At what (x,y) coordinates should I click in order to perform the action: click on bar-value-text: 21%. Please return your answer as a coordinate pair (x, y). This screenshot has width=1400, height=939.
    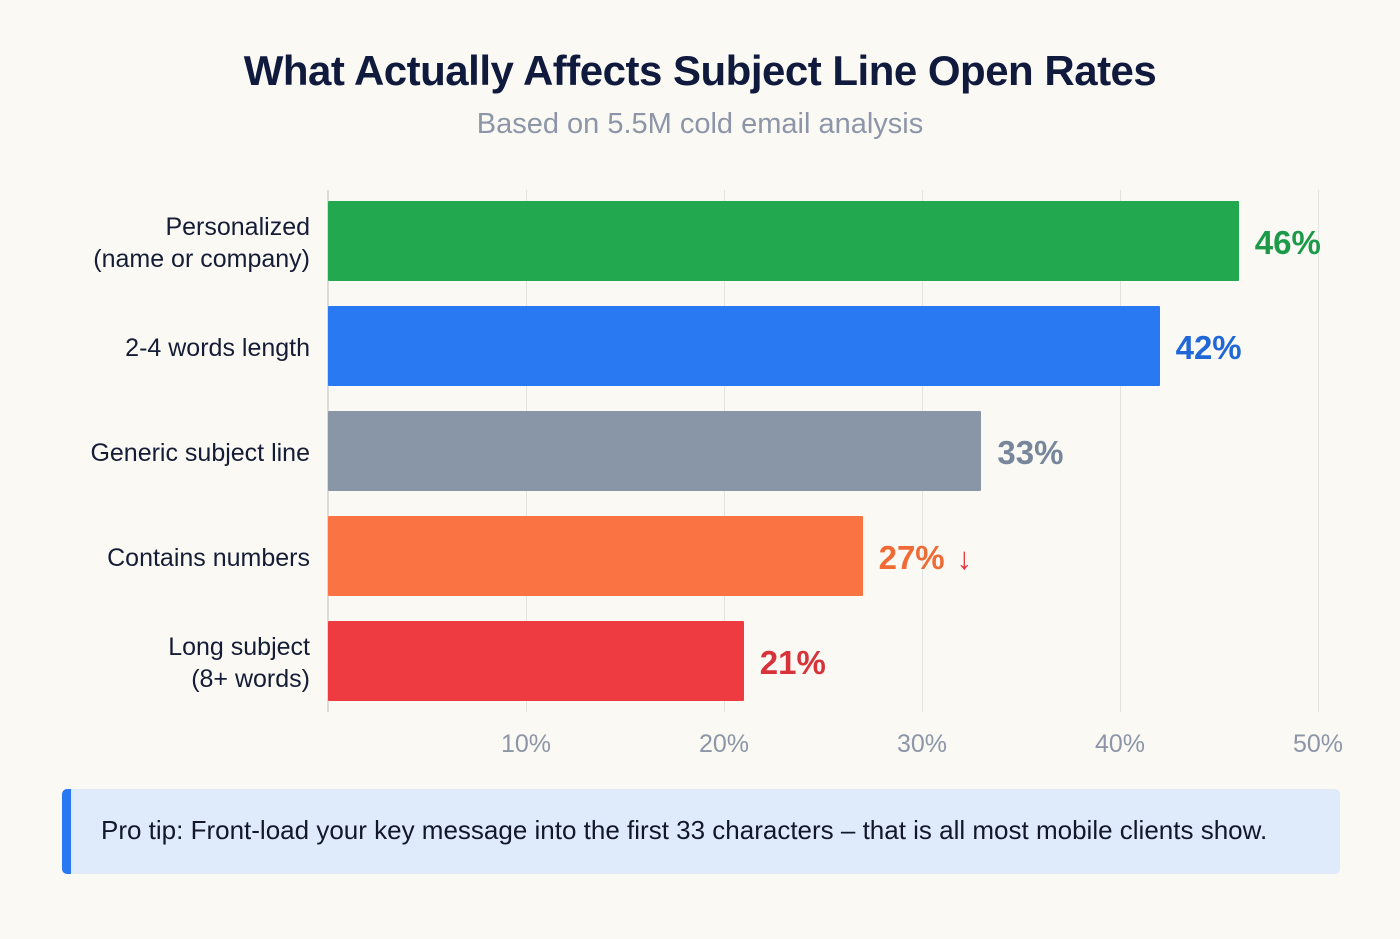
    Looking at the image, I should click on (792, 662).